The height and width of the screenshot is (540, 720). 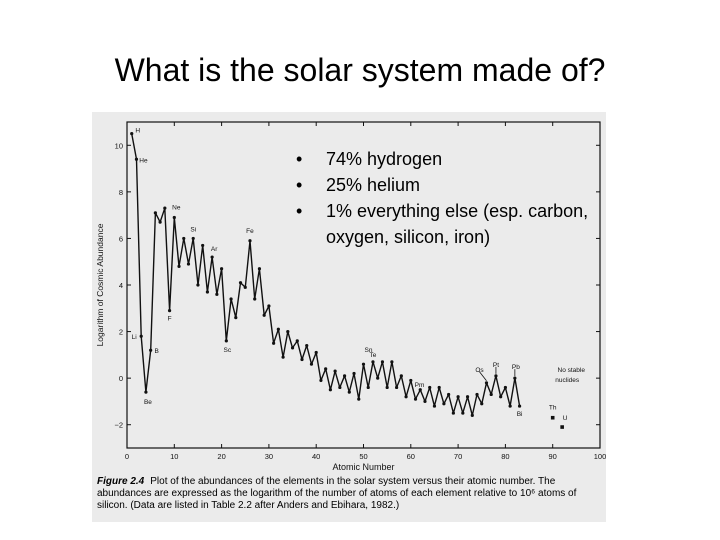 I want to click on element-label: Fe, so click(x=250, y=231).